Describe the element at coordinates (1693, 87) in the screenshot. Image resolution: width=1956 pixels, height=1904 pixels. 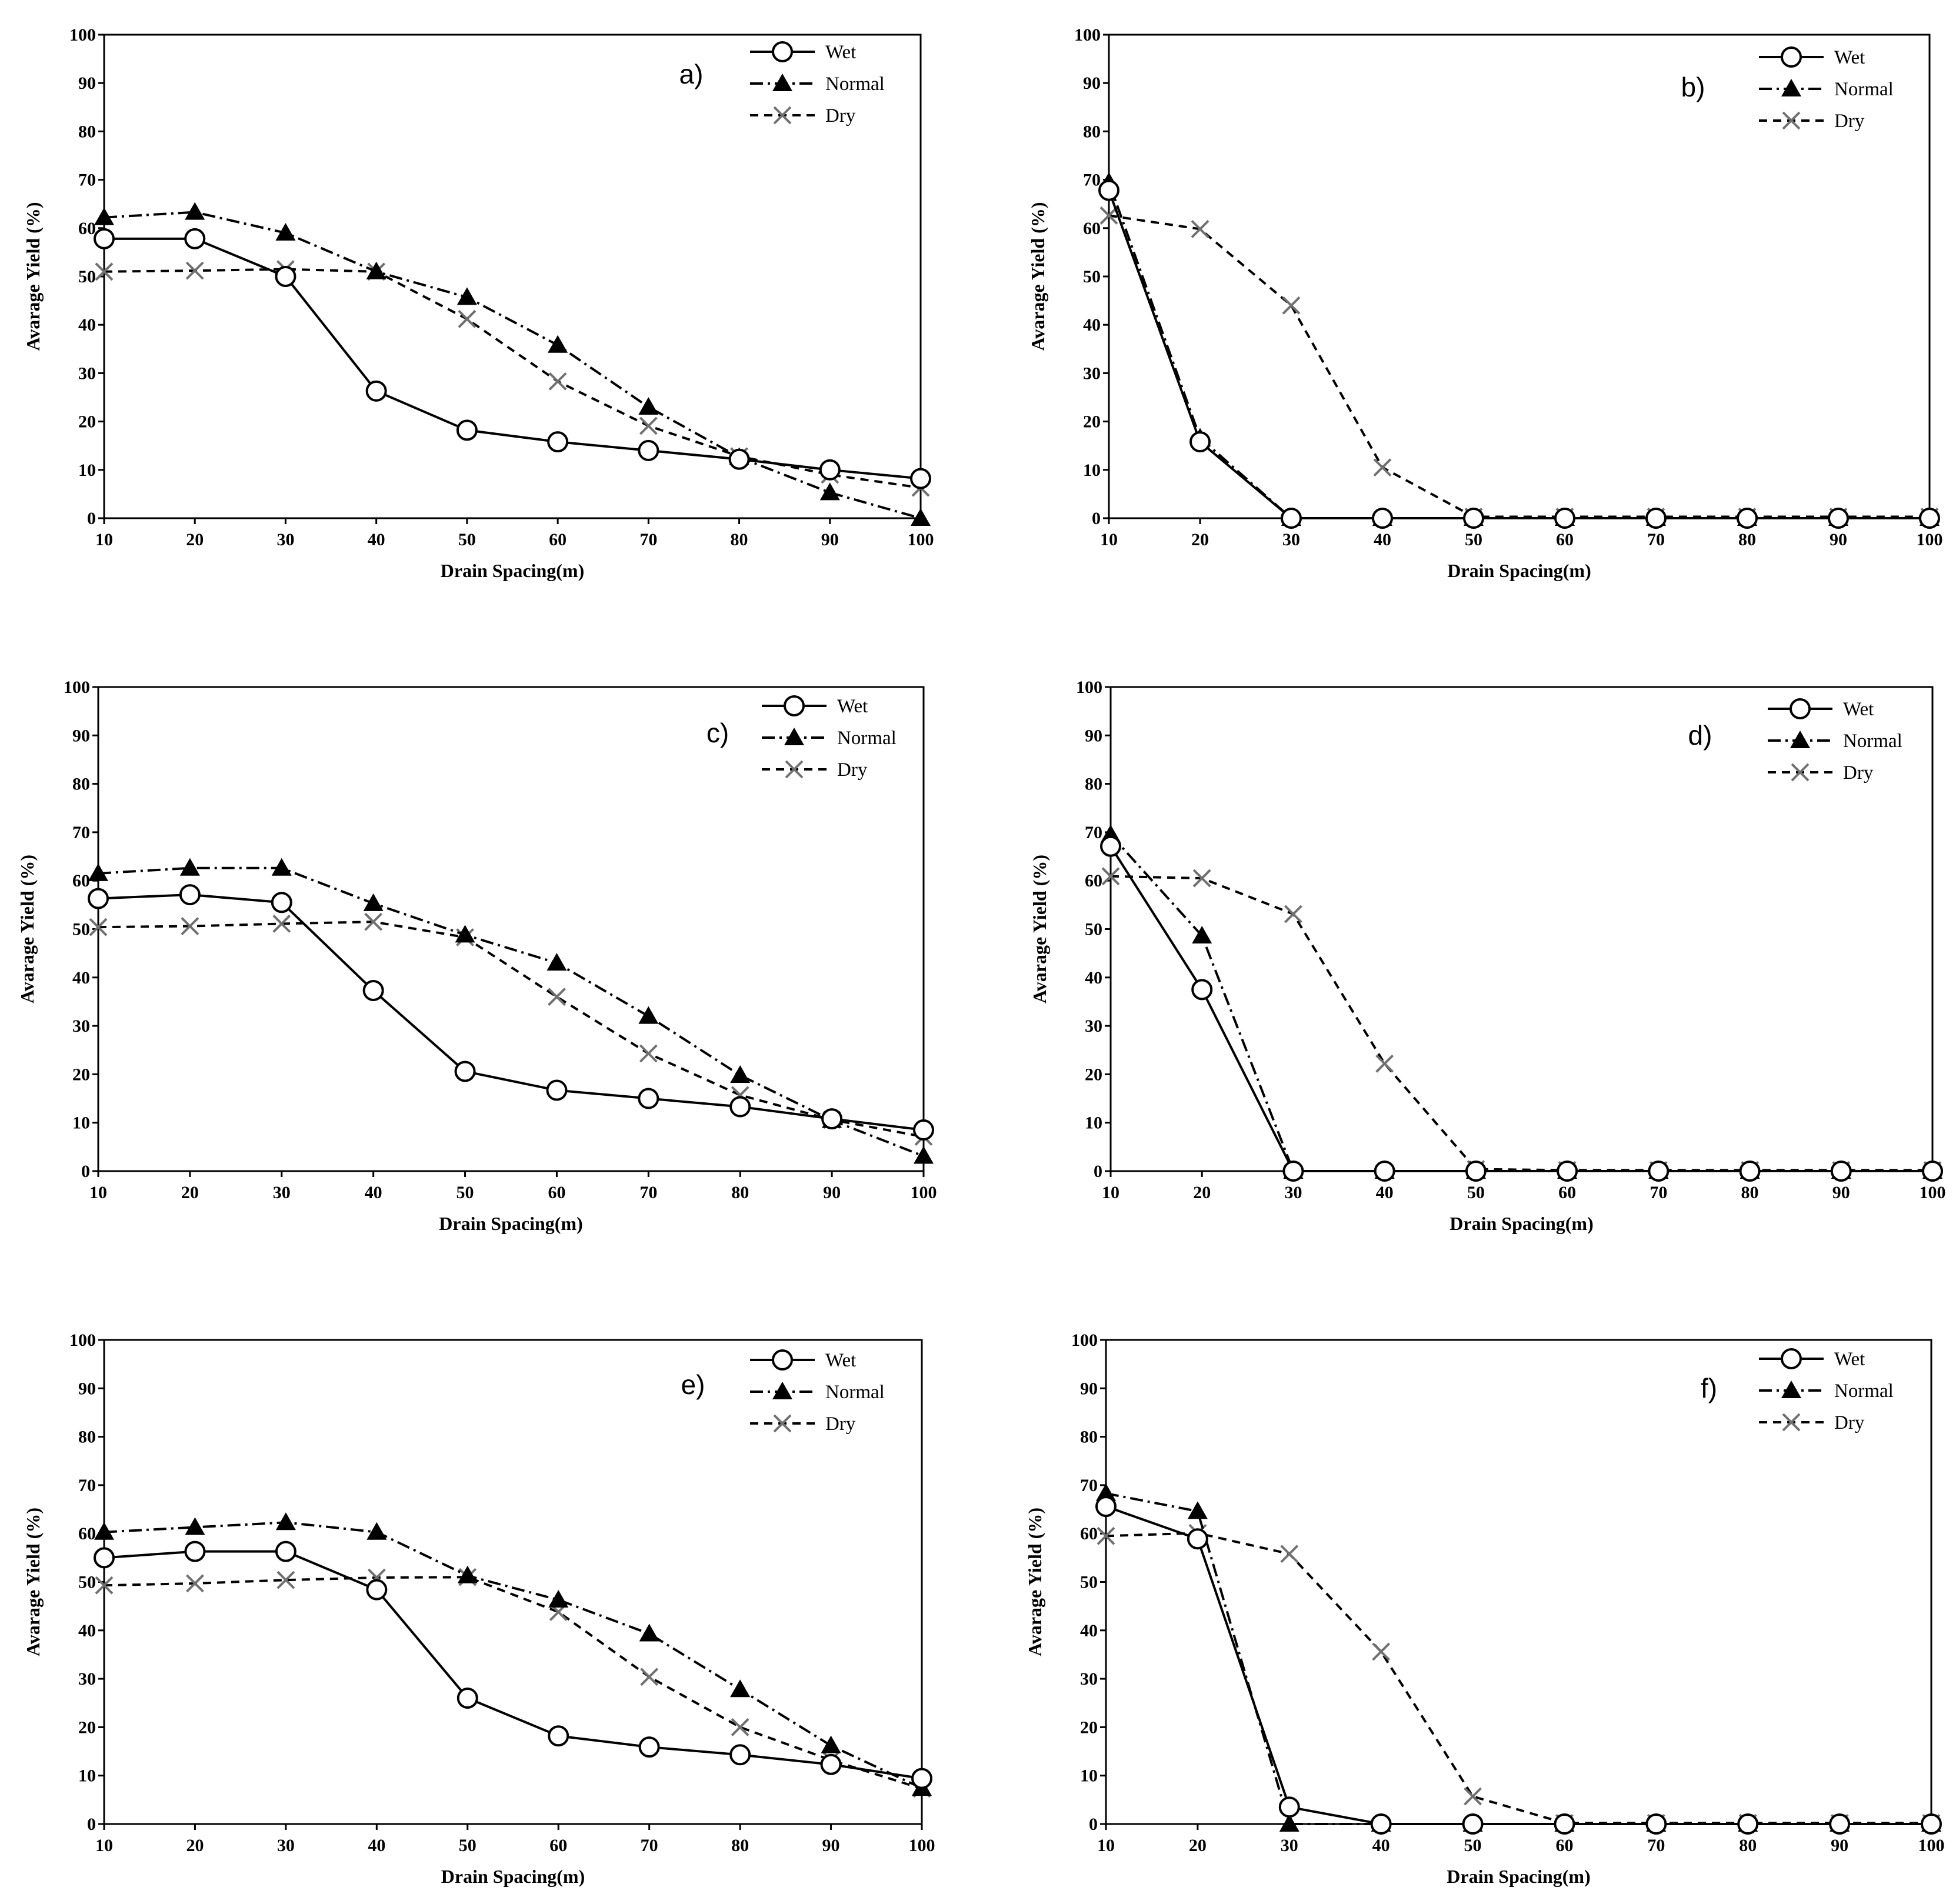
I see `panel-label: b)` at that location.